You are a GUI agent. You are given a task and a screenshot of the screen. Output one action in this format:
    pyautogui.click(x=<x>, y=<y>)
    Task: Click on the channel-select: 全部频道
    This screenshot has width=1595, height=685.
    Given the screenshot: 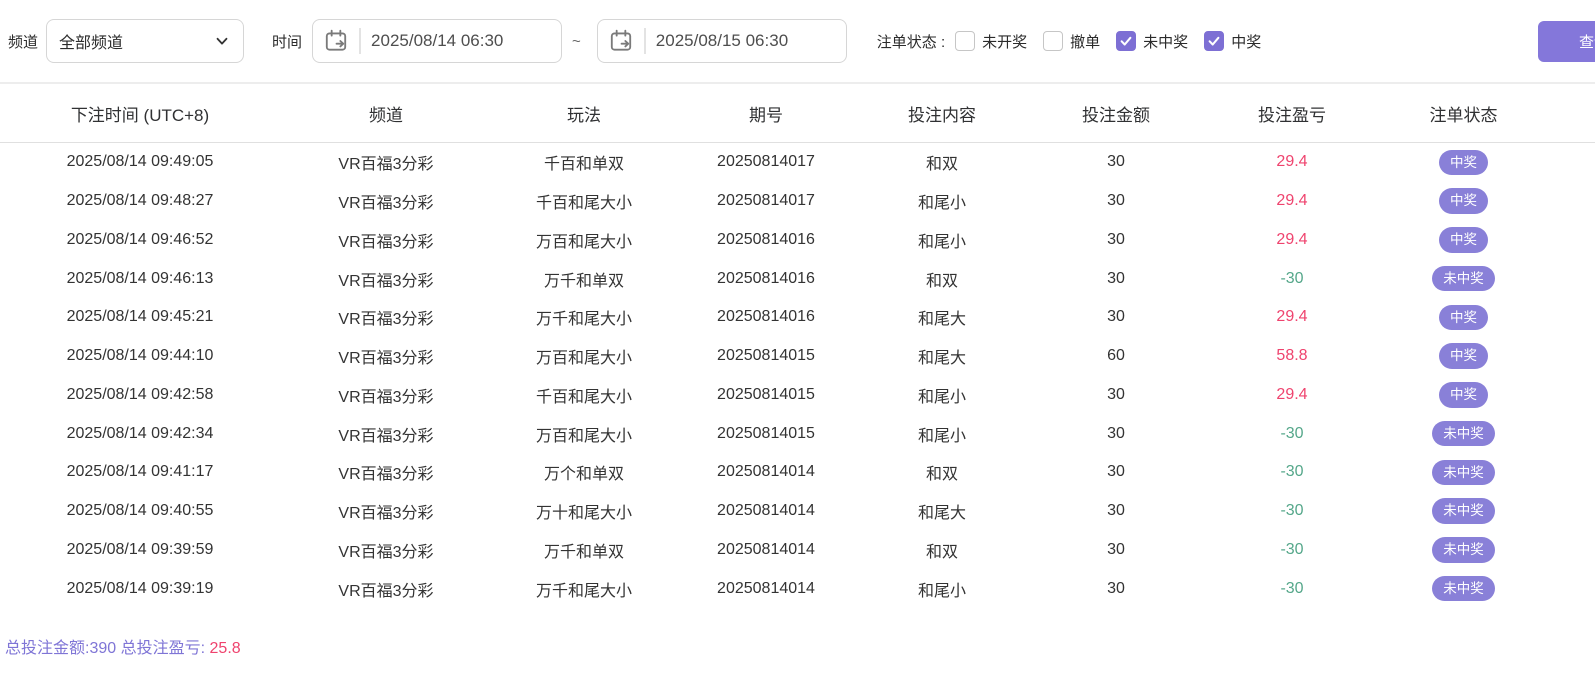 What is the action you would take?
    pyautogui.click(x=145, y=41)
    